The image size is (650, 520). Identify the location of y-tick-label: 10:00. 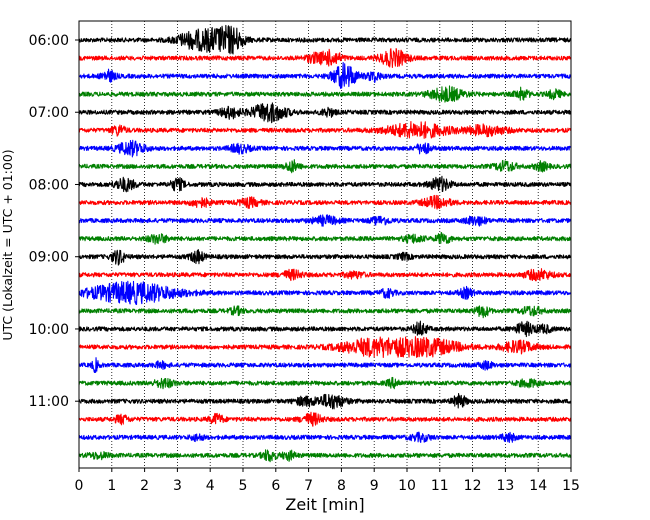
(49, 330).